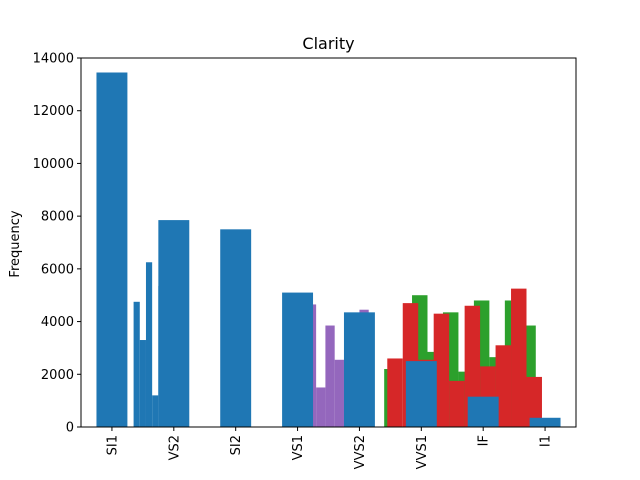 This screenshot has width=640, height=480. Describe the element at coordinates (53, 164) in the screenshot. I see `y-tick-label: 10000` at that location.